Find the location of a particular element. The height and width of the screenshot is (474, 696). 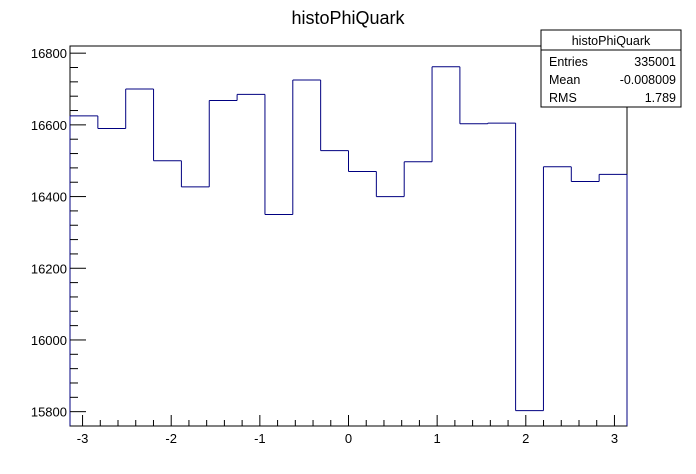

x-tick-label: -3 is located at coordinates (83, 438).